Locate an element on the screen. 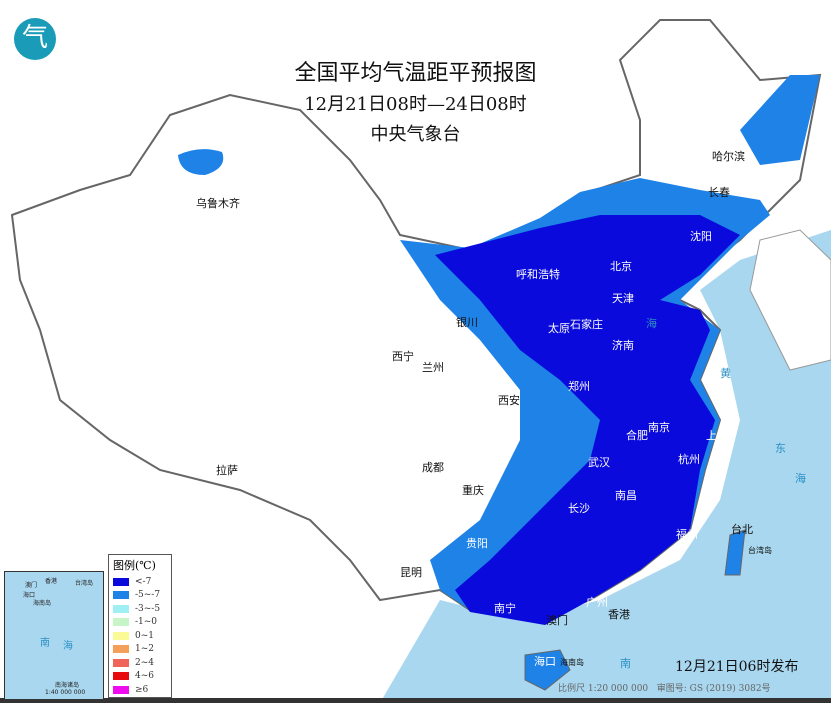  legend-item: 2~4 is located at coordinates (140, 663).